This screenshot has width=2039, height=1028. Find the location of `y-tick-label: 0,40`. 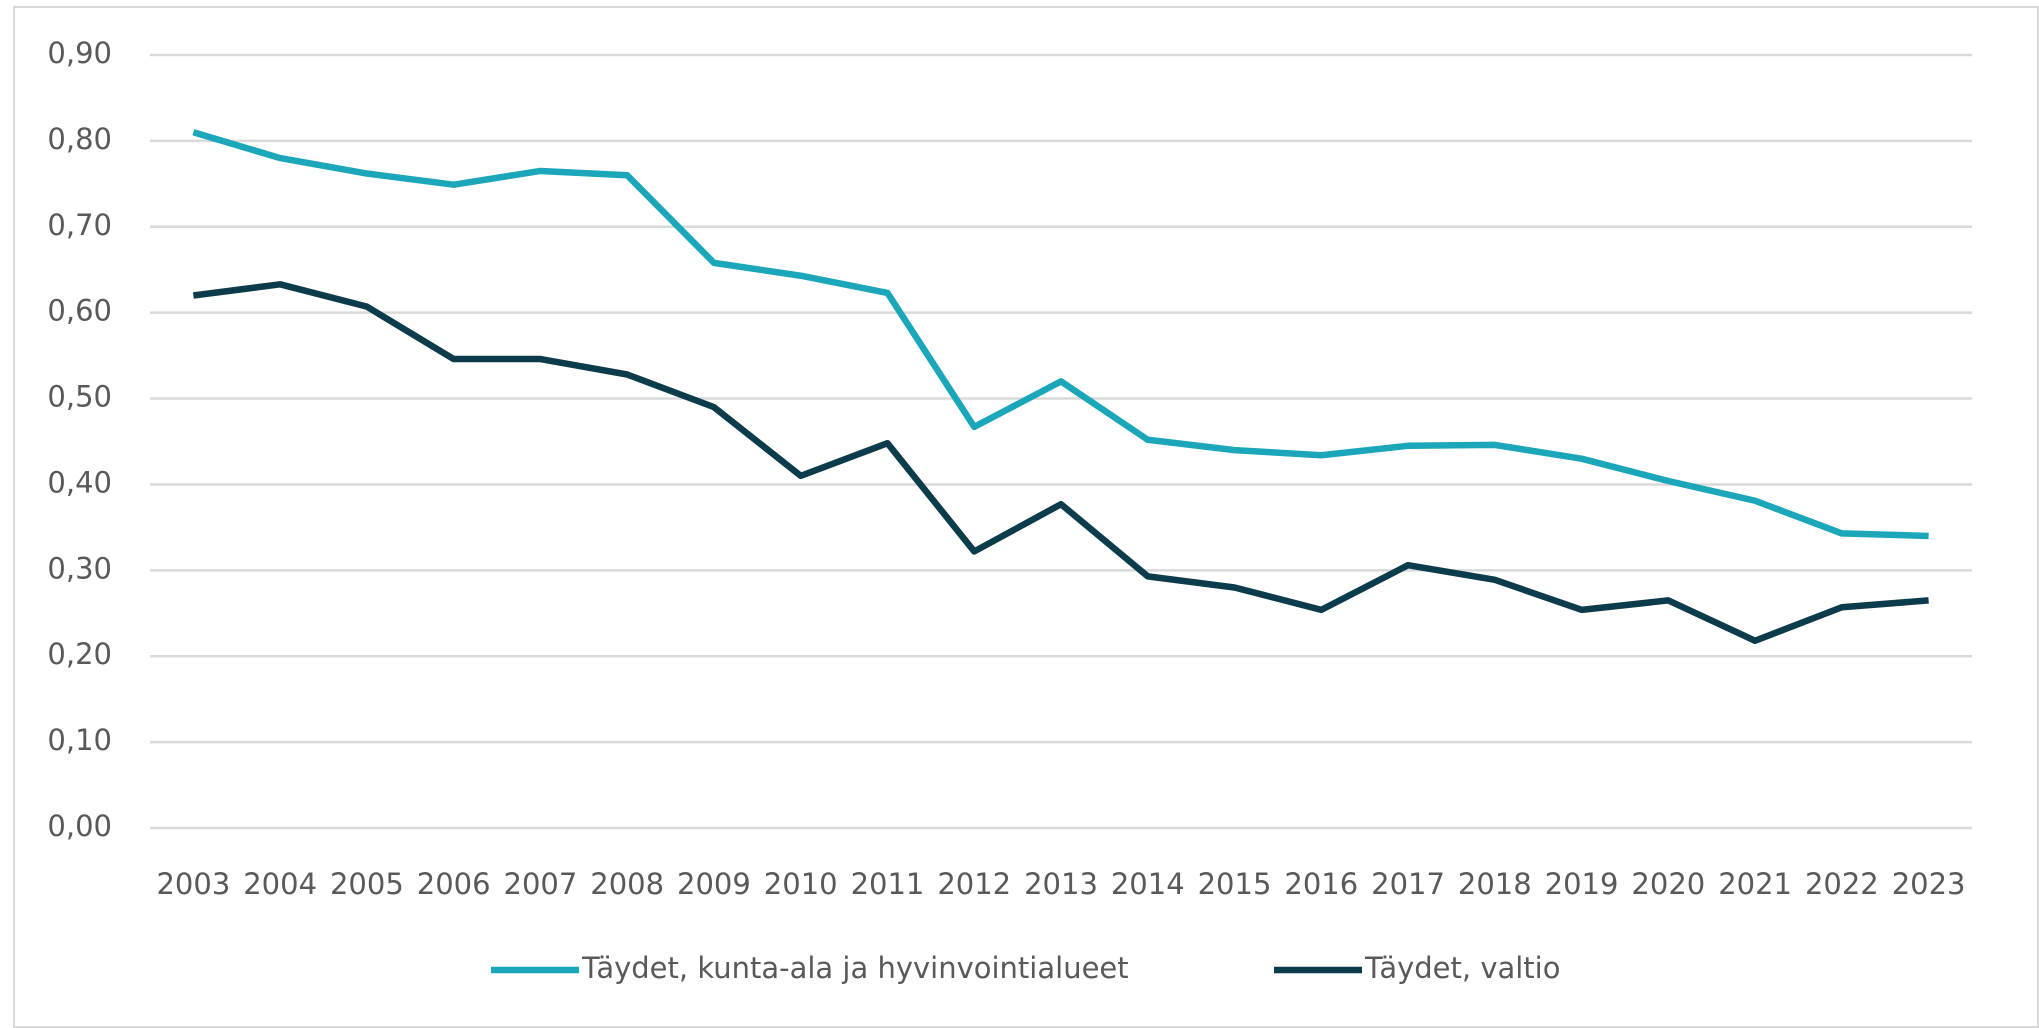

y-tick-label: 0,40 is located at coordinates (79, 482).